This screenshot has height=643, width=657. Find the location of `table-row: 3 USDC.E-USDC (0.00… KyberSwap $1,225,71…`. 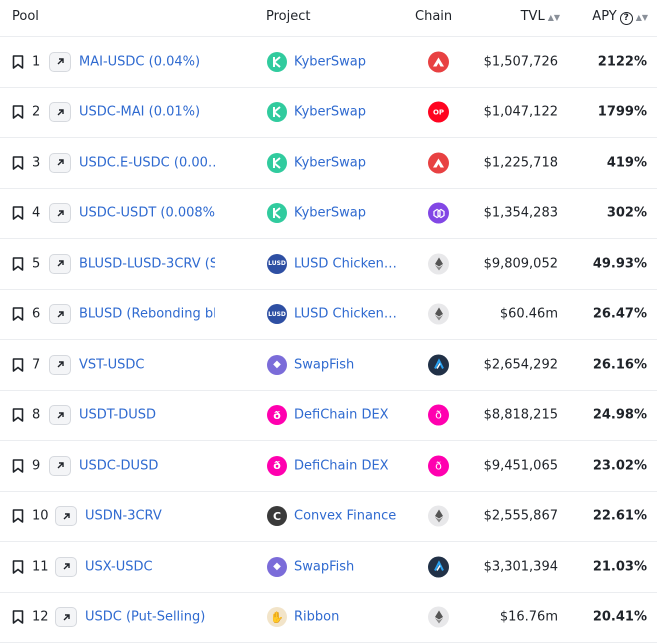

table-row: 3 USDC.E-USDC (0.00… KyberSwap $1,225,71… is located at coordinates (328, 163).